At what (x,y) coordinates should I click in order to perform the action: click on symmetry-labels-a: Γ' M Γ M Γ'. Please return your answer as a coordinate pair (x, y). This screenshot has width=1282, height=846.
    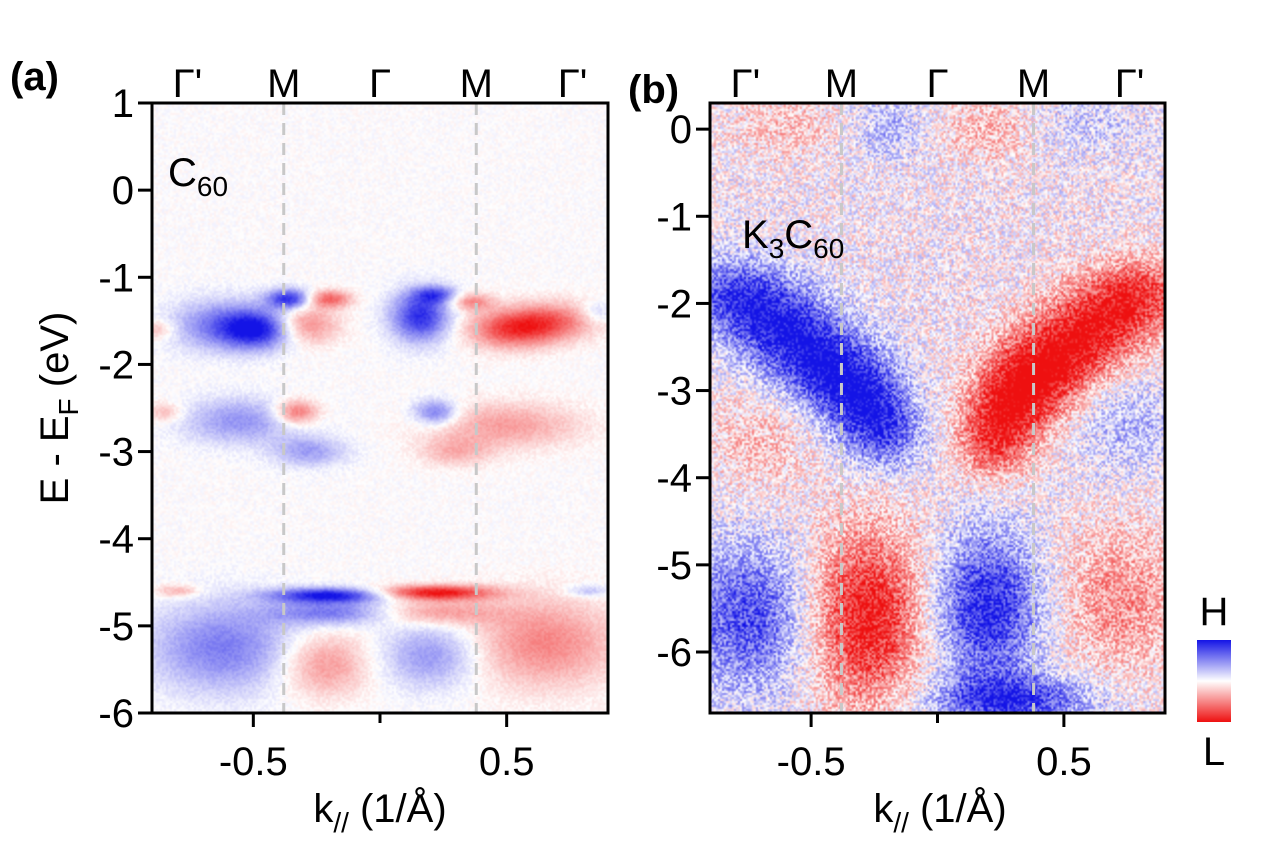
    Looking at the image, I should click on (380, 84).